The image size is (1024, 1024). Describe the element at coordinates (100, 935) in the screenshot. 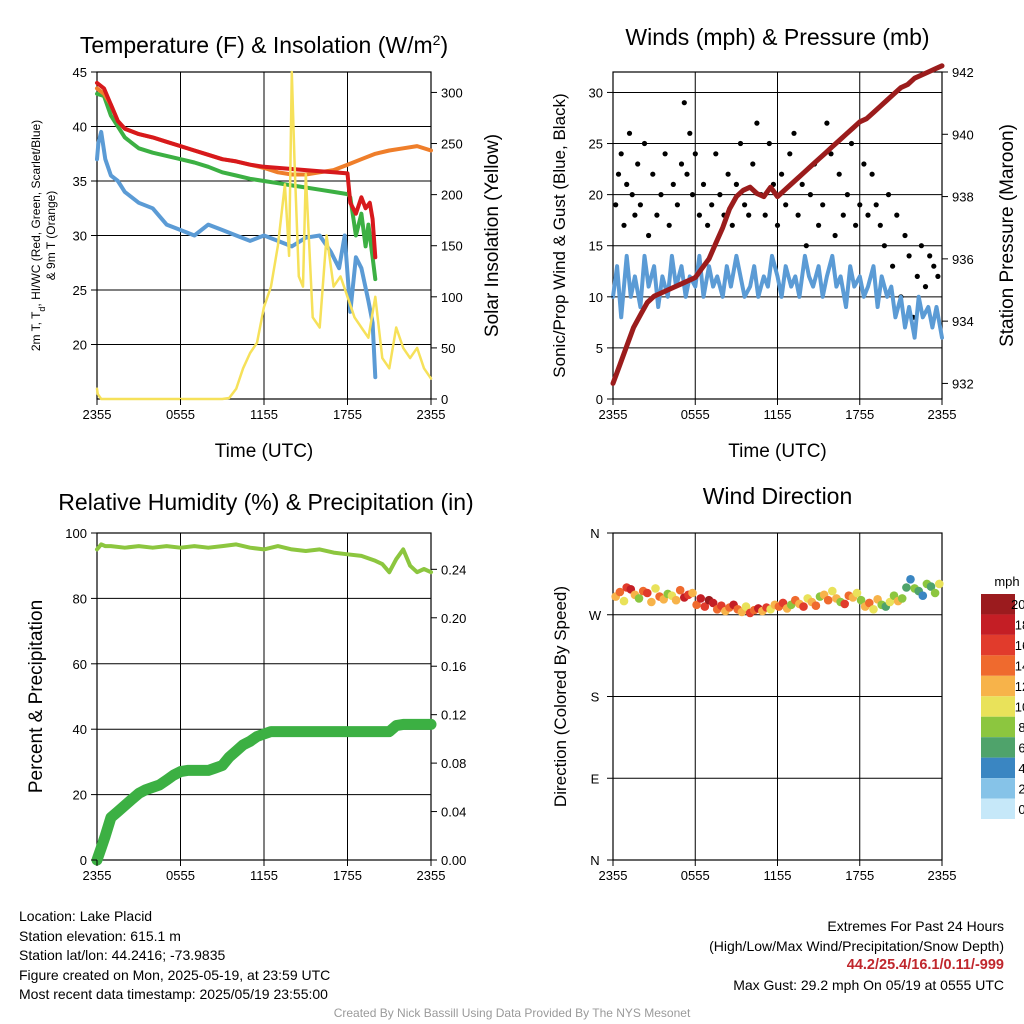

I see `elevation-text: Station elevation: 615.1 m` at that location.